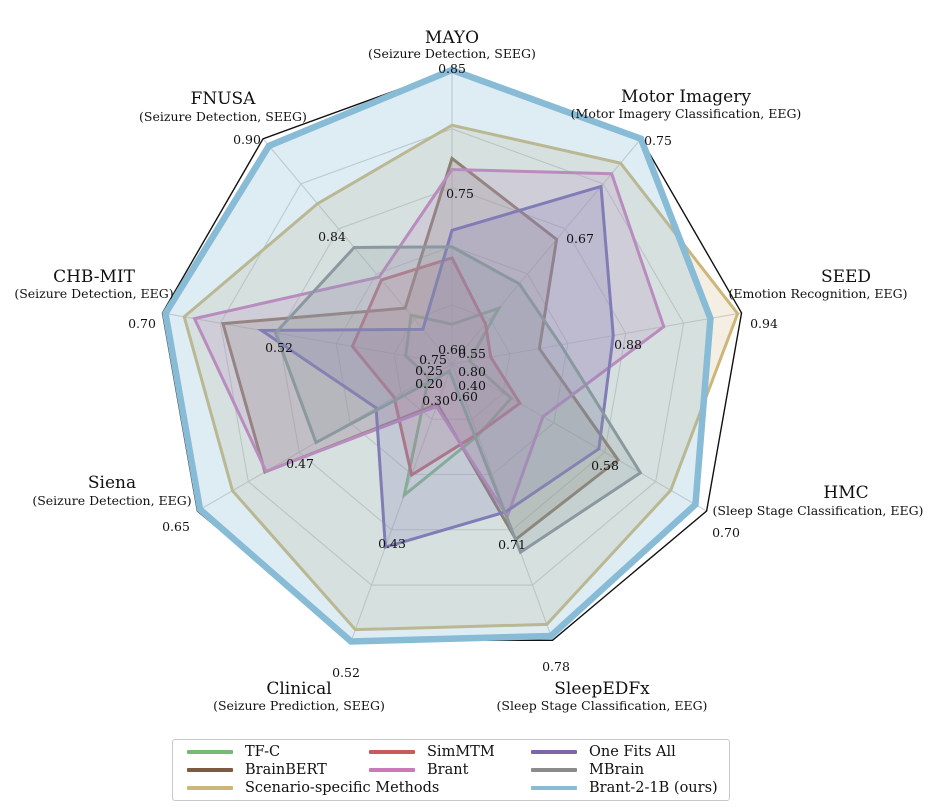 The width and height of the screenshot is (944, 812). I want to click on legend-item-brainbert: BrainBERT, so click(257, 770).